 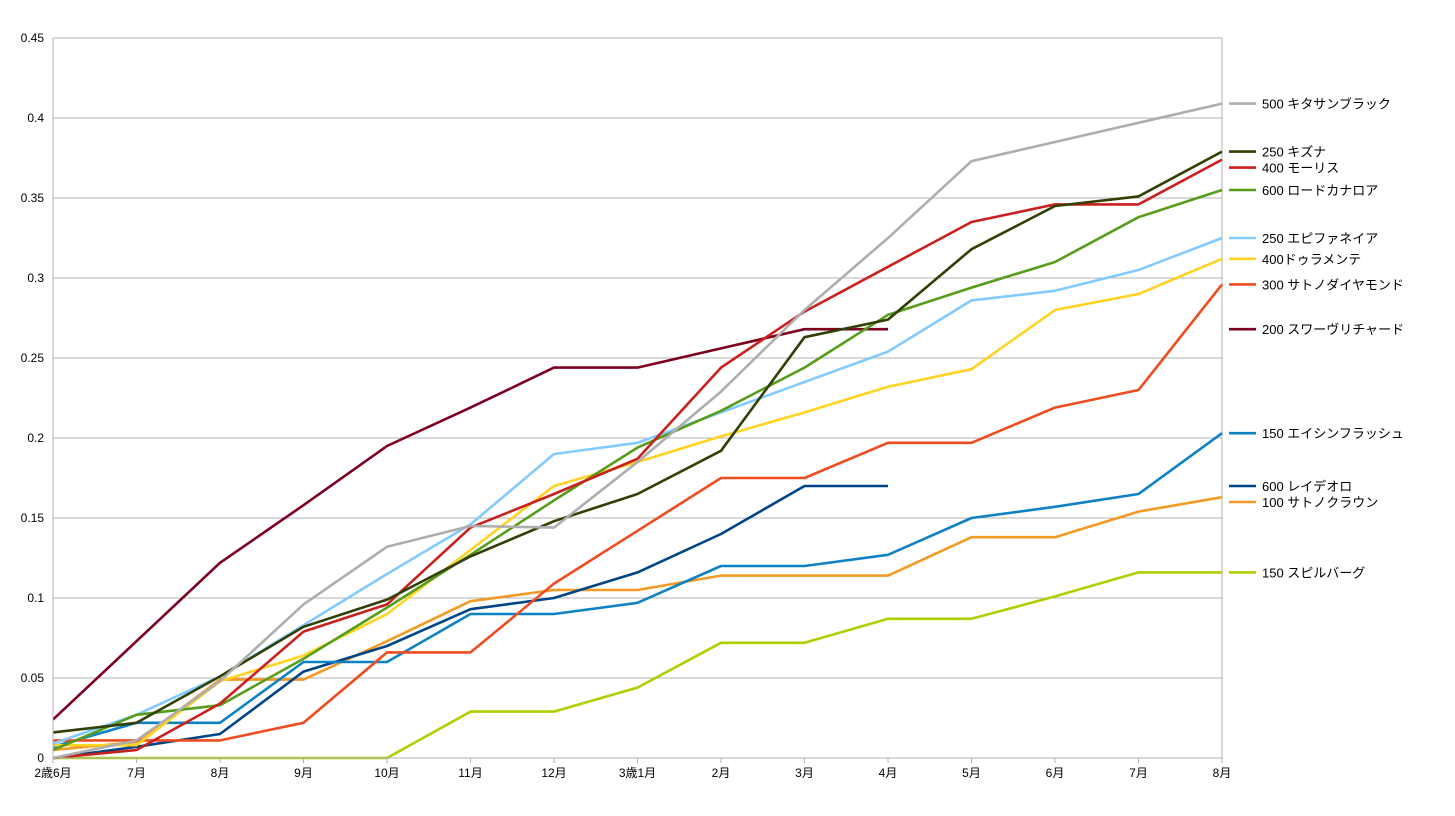 I want to click on legend-entry: 200 スワーヴリチャード, so click(x=1316, y=329).